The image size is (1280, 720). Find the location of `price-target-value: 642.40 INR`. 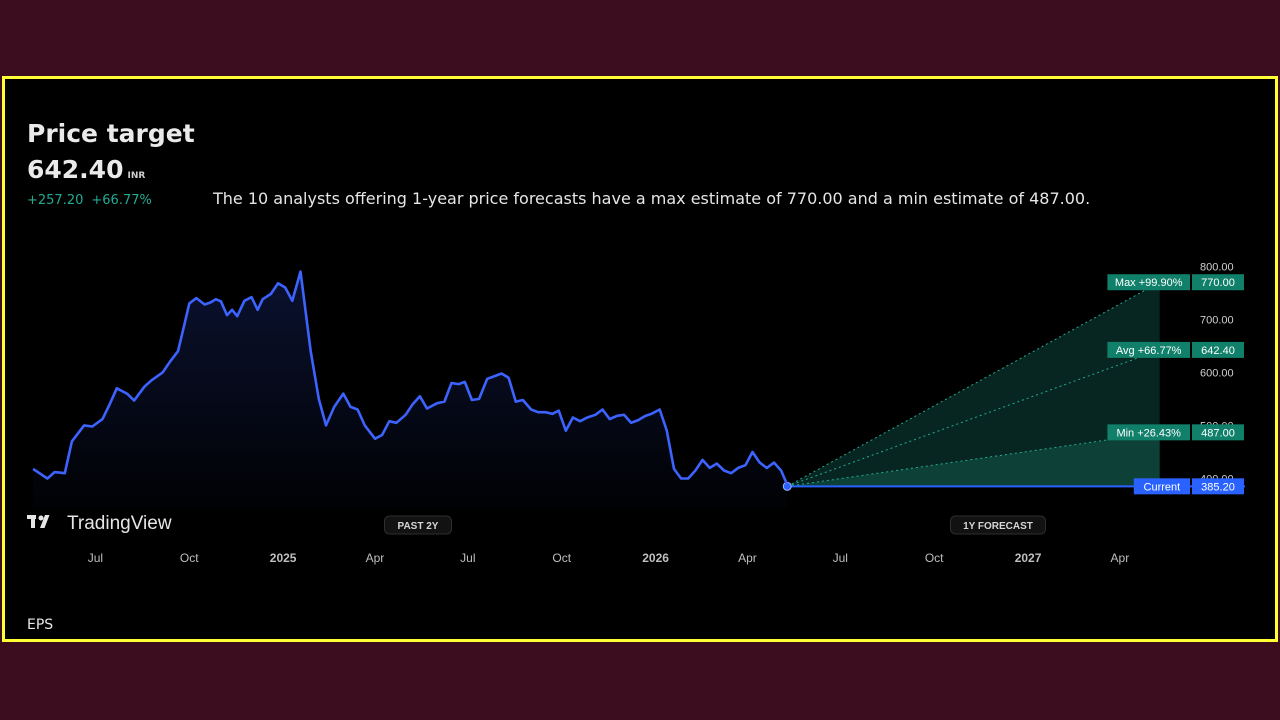

price-target-value: 642.40 INR is located at coordinates (86, 169).